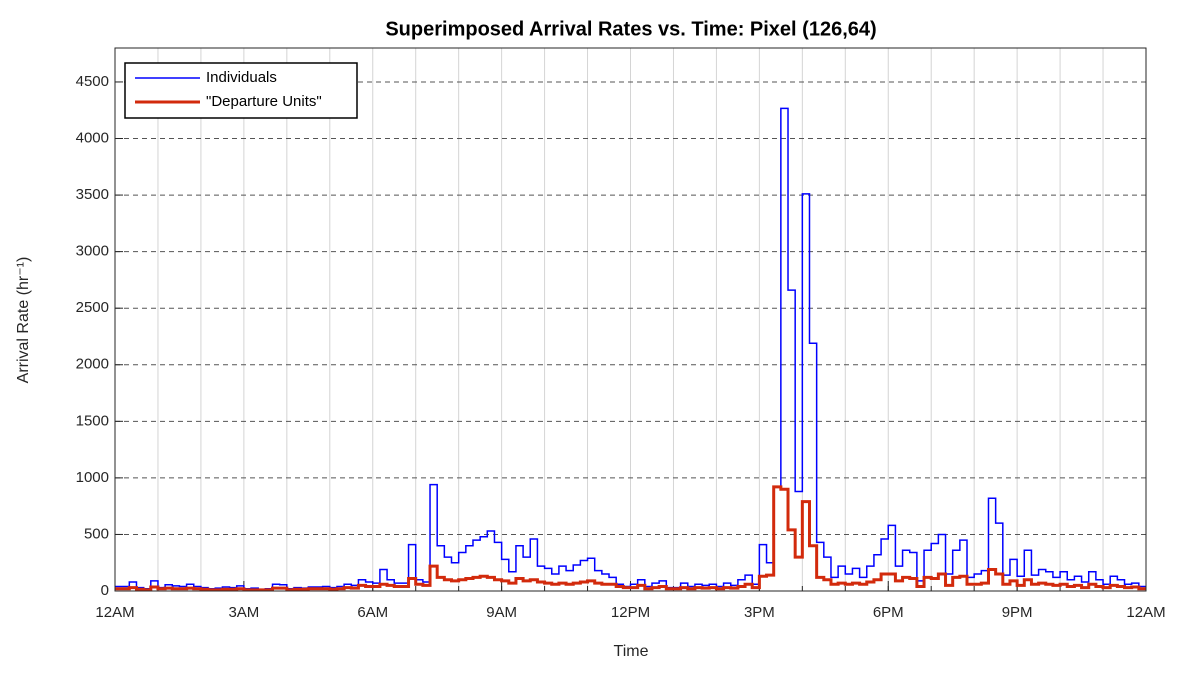  Describe the element at coordinates (630, 612) in the screenshot. I see `x-tick-label: 12PM` at that location.